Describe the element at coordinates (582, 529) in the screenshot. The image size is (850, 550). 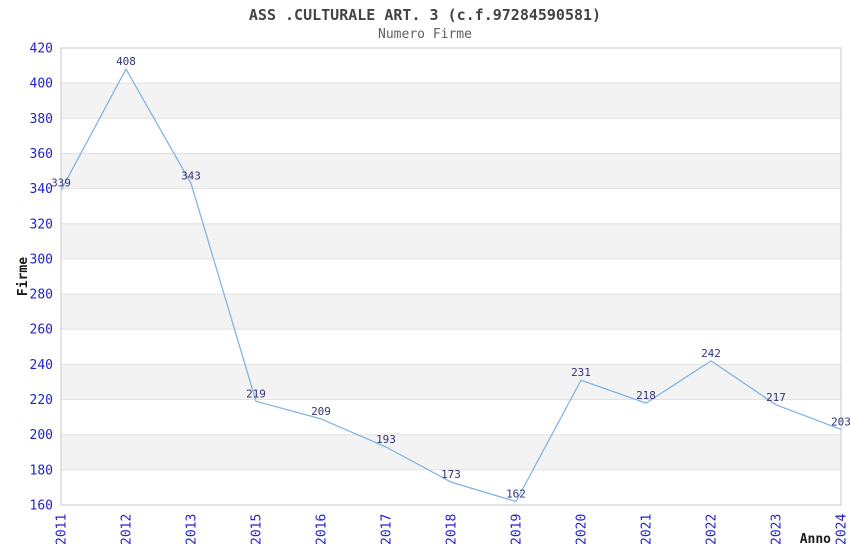
I see `x-tick-label: 2020` at that location.